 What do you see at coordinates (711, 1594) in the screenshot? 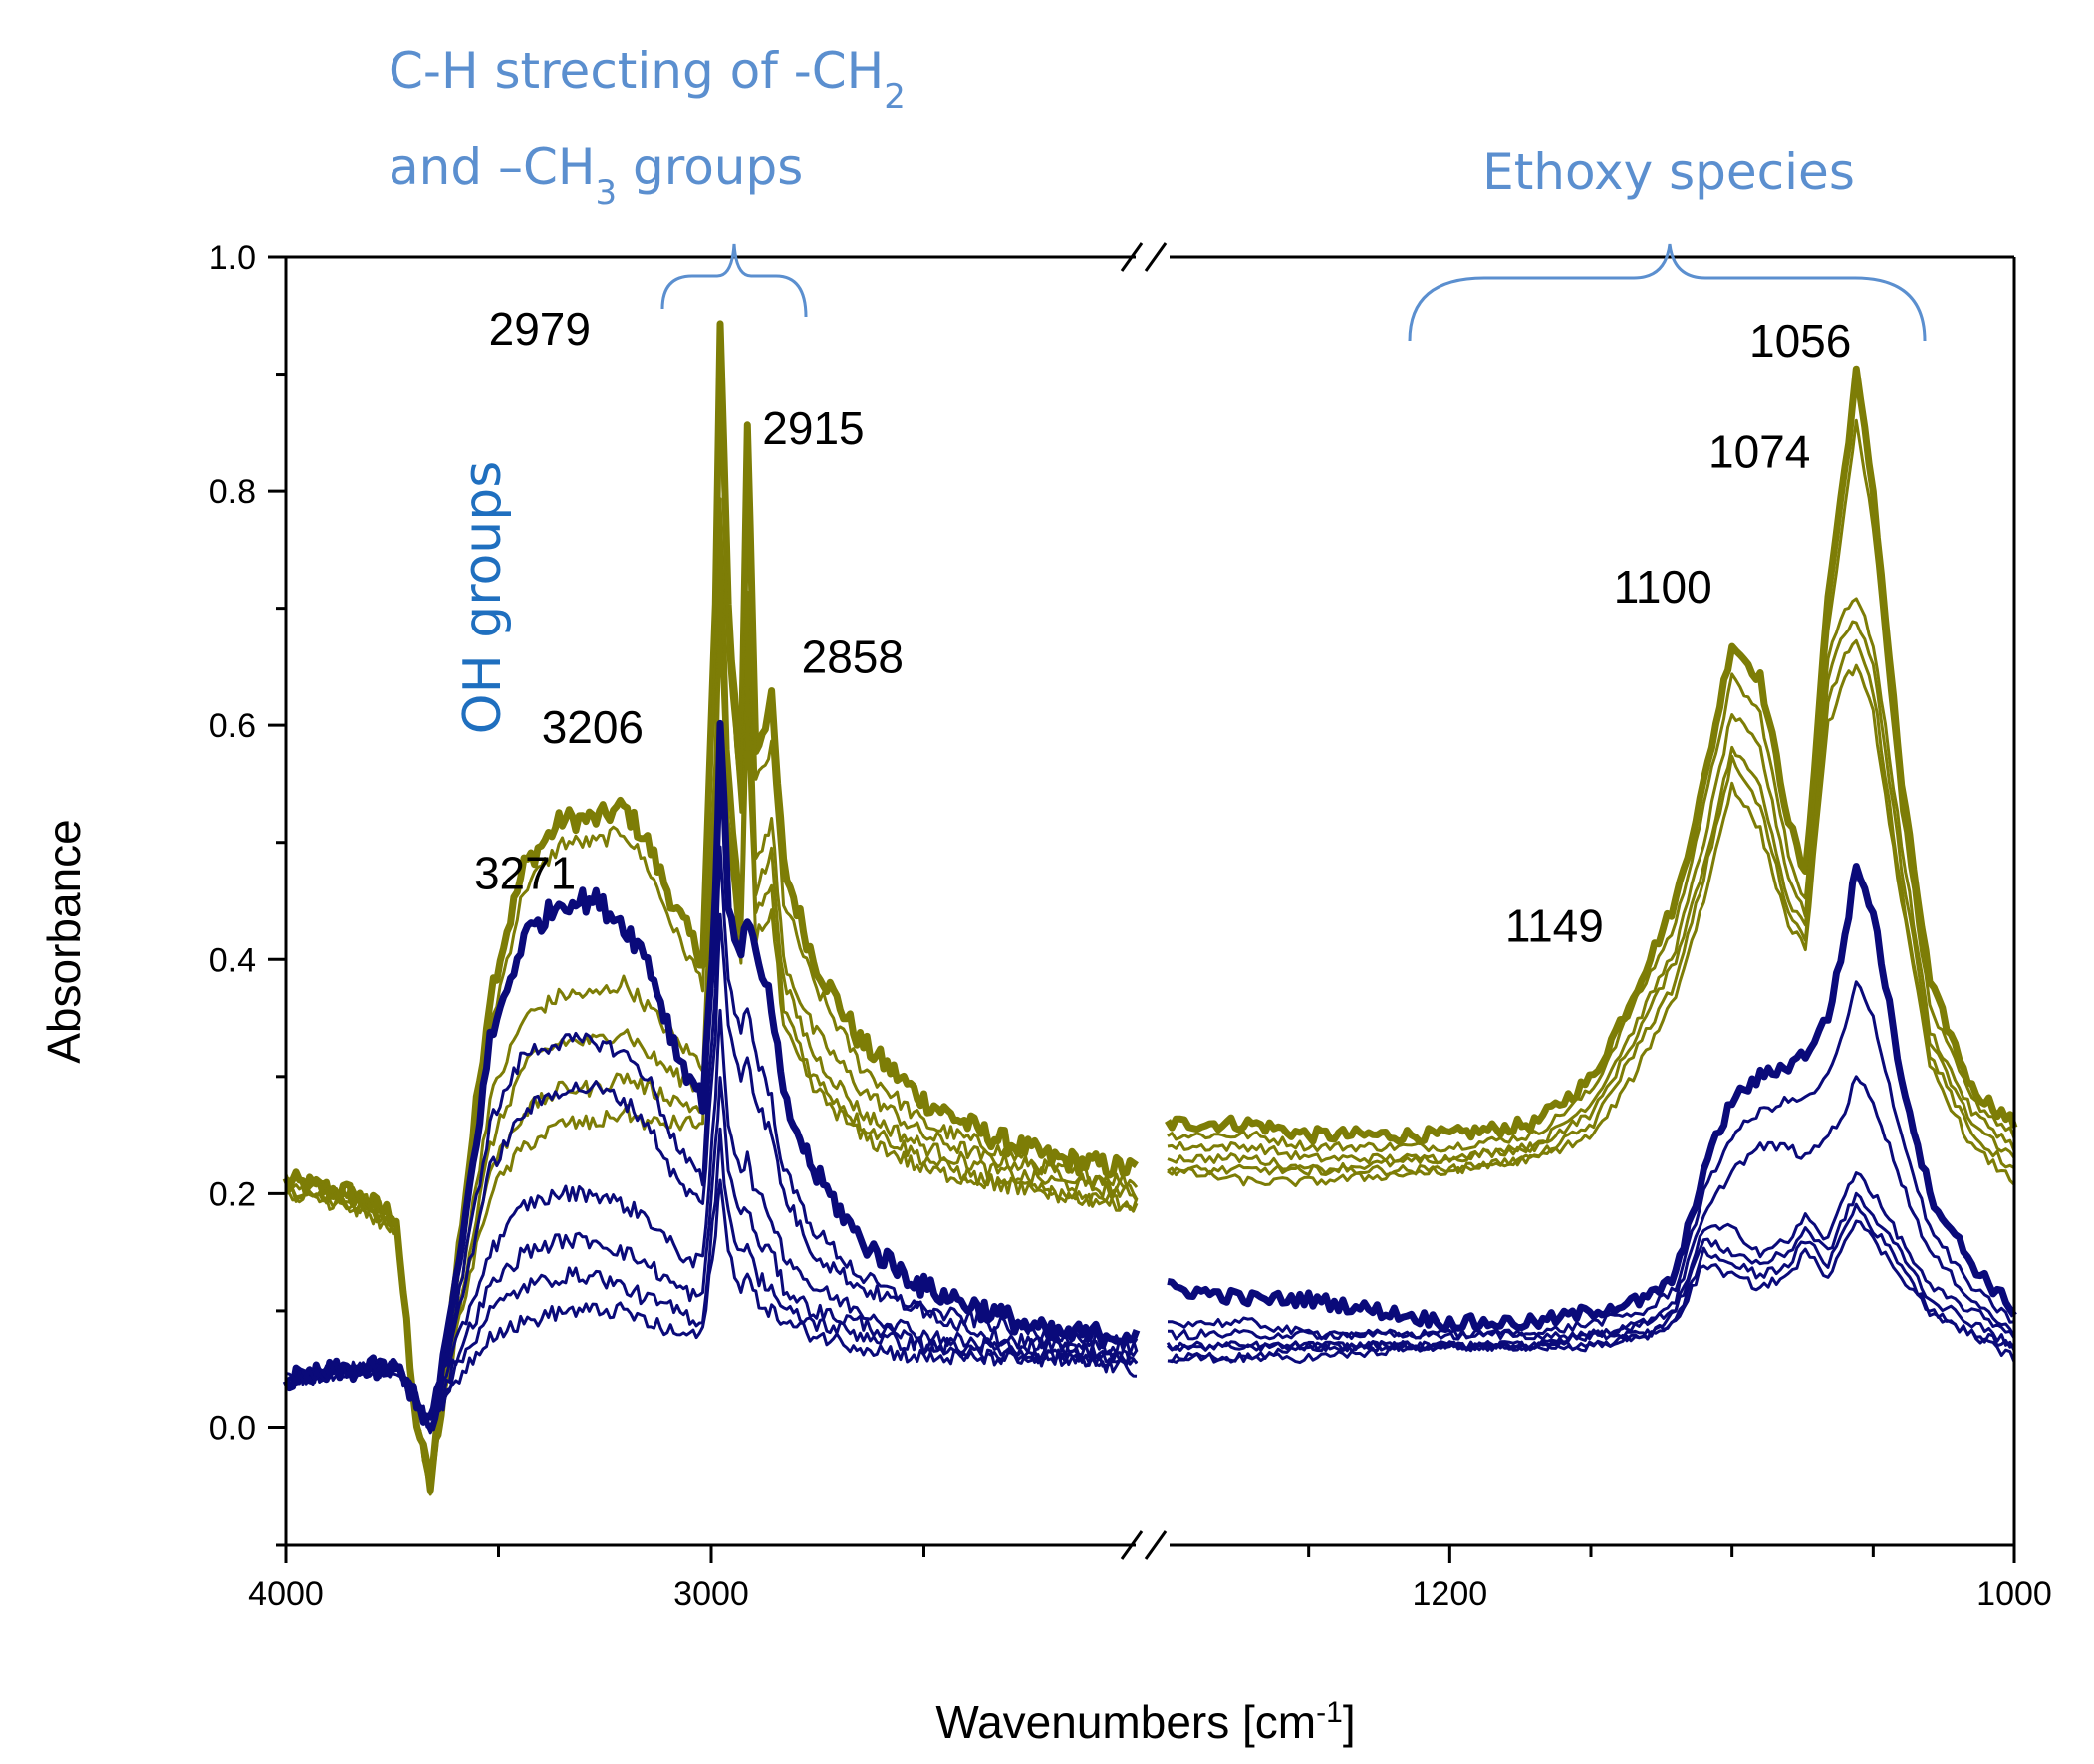
I see `x-tick-label: 3000` at bounding box center [711, 1594].